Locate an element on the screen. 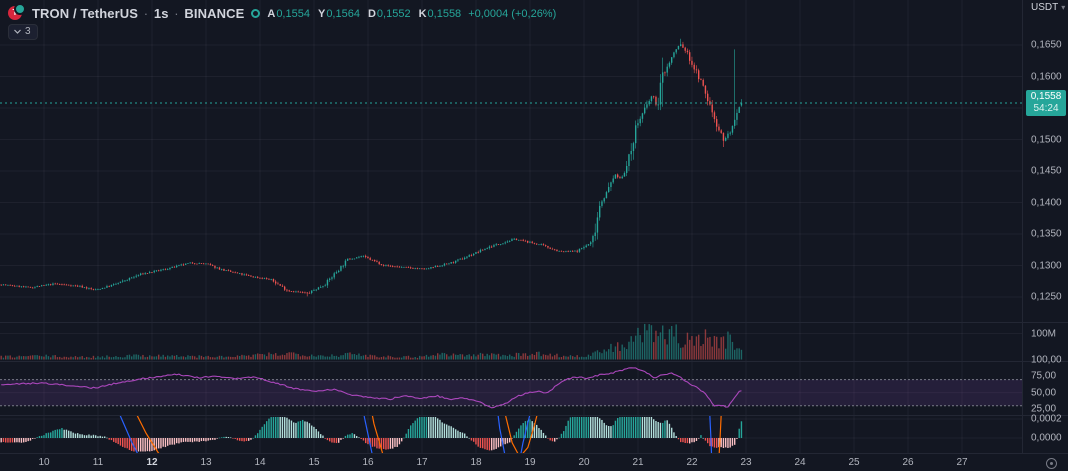 The width and height of the screenshot is (1068, 471). axis-settings-icon is located at coordinates (1051, 463).